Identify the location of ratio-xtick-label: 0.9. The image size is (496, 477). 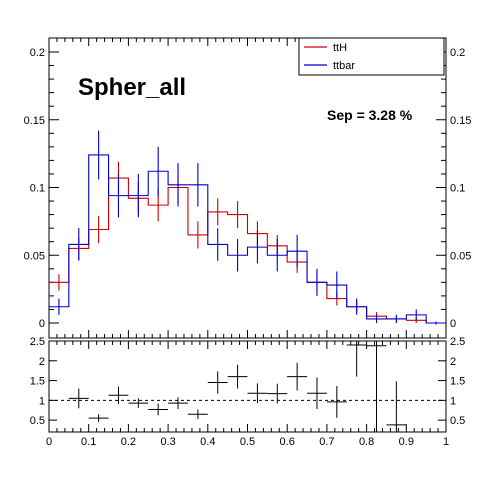
(406, 442).